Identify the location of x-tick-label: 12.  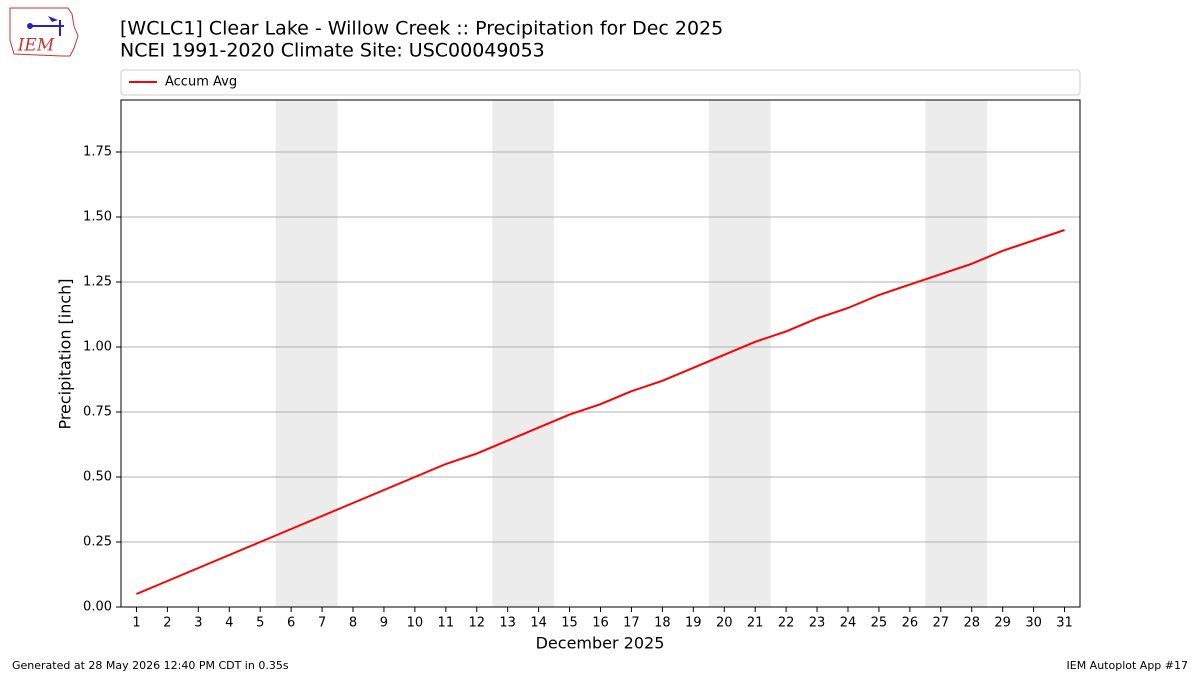
(476, 623).